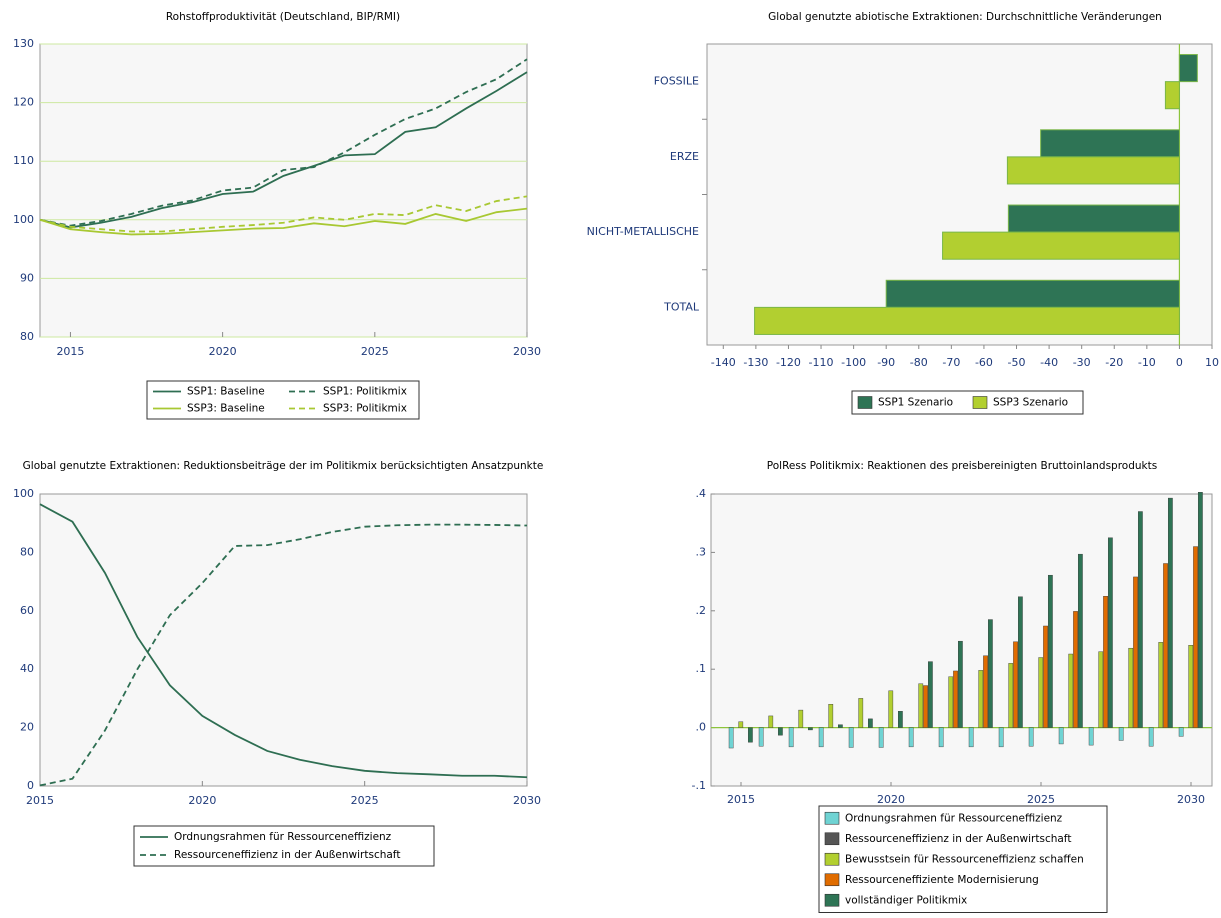  I want to click on x-tick-label: -40, so click(1049, 362).